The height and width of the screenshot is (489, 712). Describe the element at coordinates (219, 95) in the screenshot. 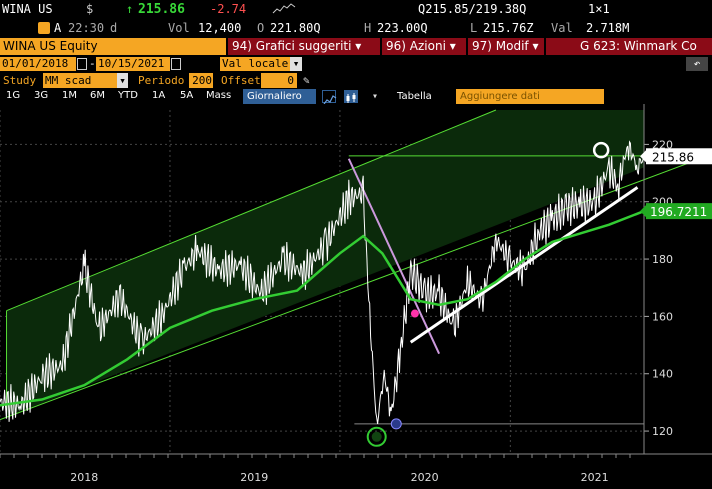

I see `period-button-mass: Mass` at that location.